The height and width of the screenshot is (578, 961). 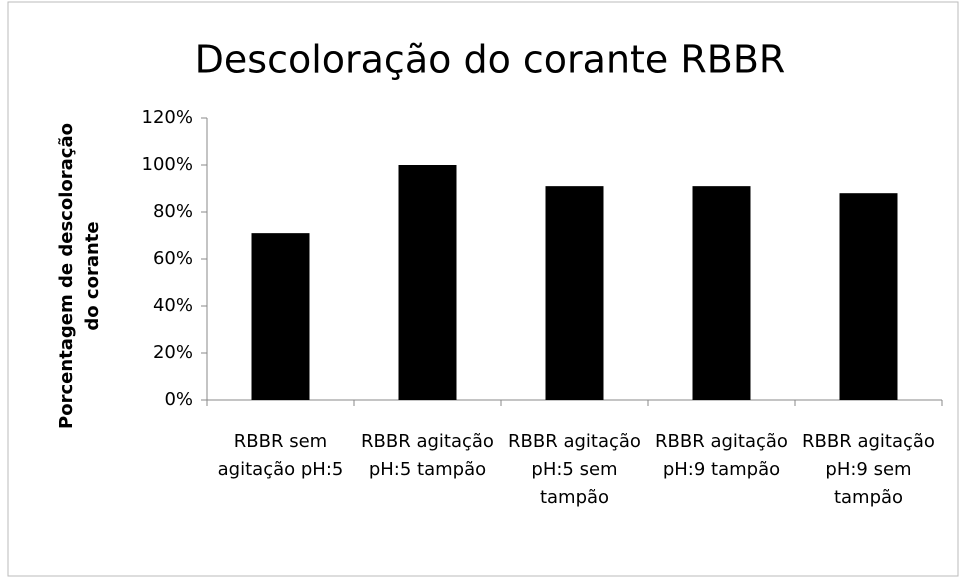 I want to click on y-tick-label: 0%, so click(x=178, y=399).